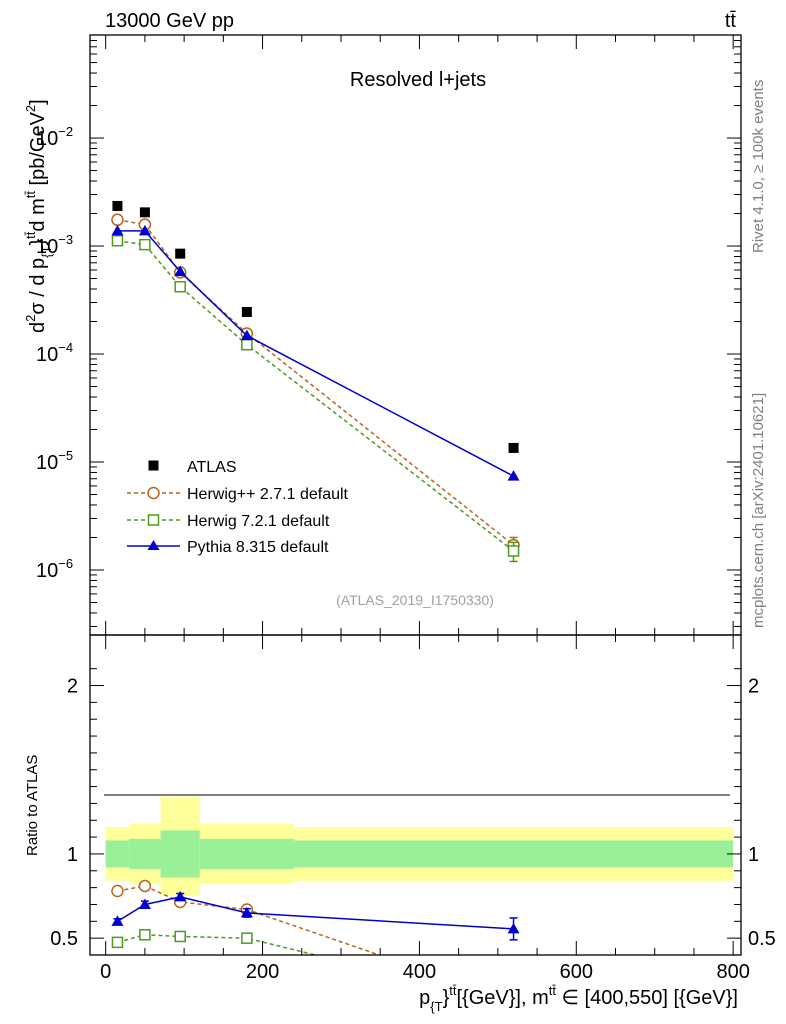  Describe the element at coordinates (758, 510) in the screenshot. I see `mcplots-label: mcplots.cern.ch [arXiv:2401.10621]` at that location.